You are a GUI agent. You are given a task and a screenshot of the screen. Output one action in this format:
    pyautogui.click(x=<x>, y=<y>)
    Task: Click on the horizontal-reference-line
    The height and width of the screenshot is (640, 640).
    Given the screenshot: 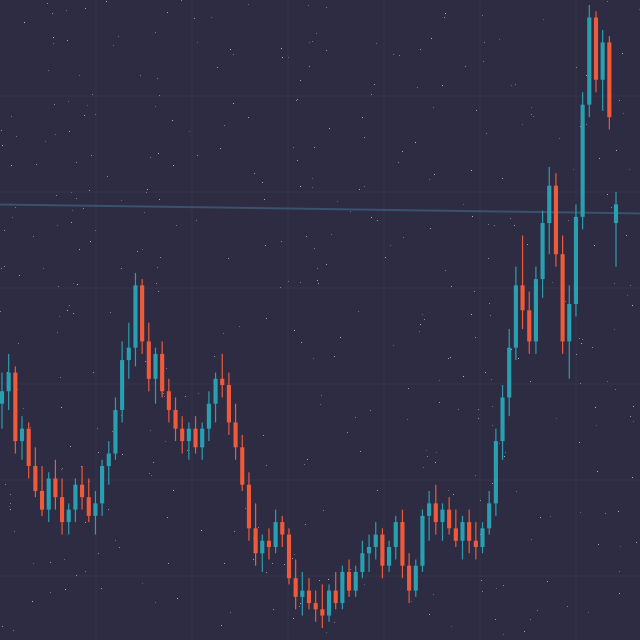 What is the action you would take?
    pyautogui.click(x=320, y=209)
    